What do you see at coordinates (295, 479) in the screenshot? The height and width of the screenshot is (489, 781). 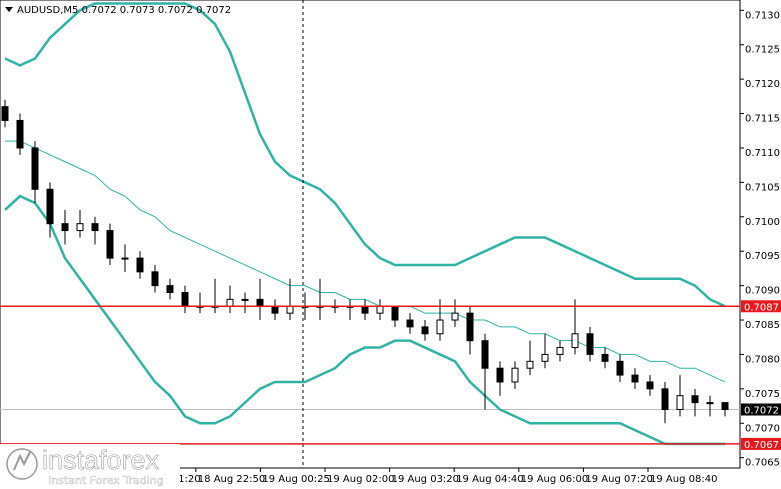 I see `x-tick-label: 19 Aug 00:25` at bounding box center [295, 479].